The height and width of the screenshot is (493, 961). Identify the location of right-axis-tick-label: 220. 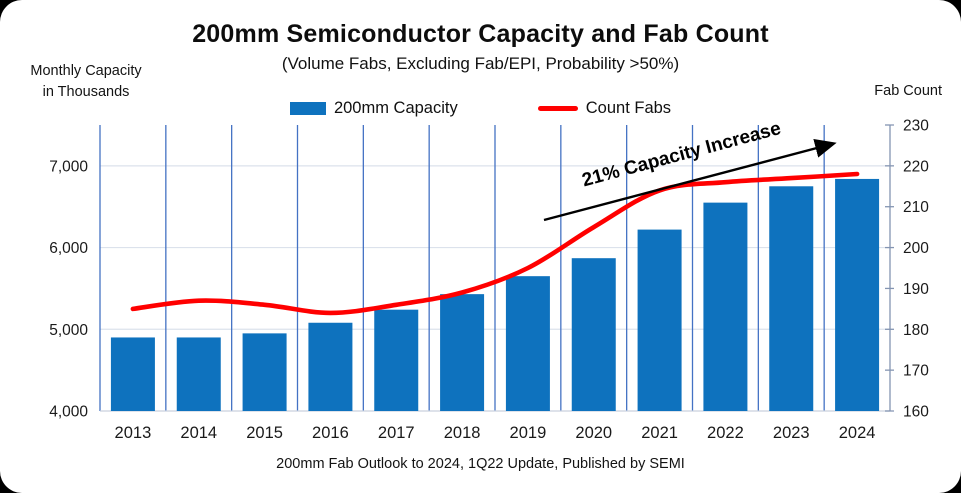
(916, 166).